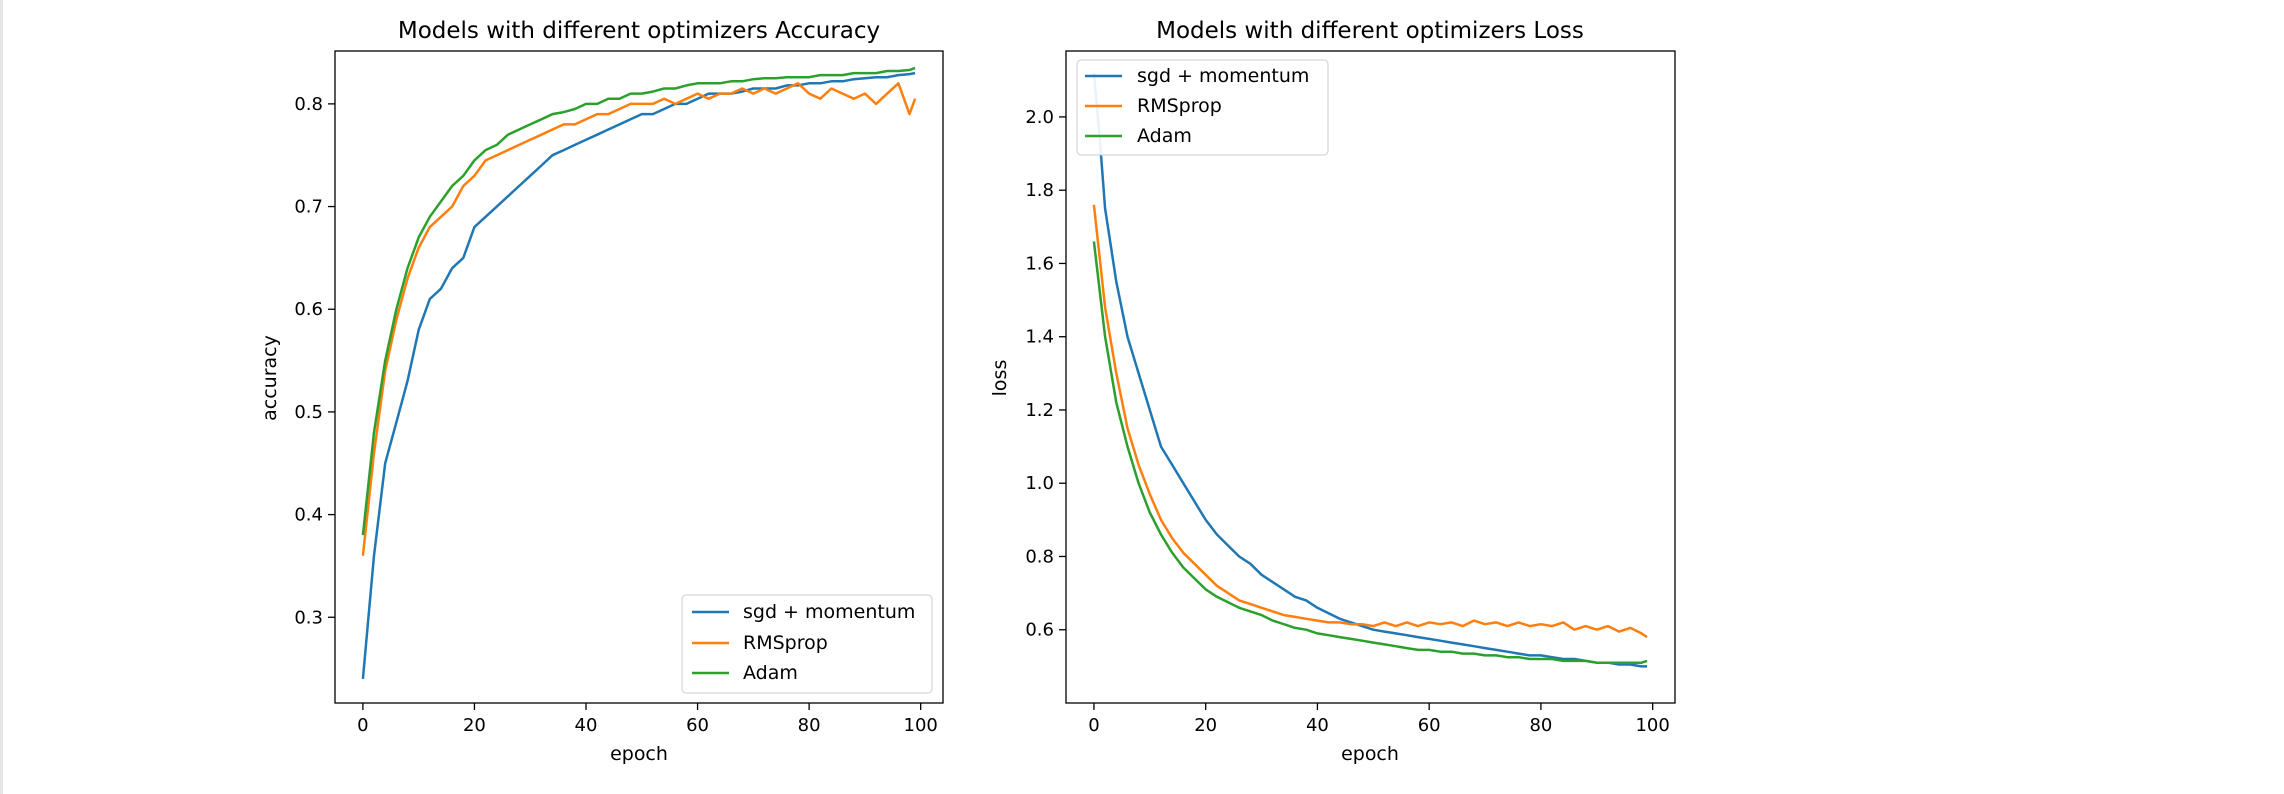  I want to click on loss-legend-label-rmsprop: RMSprop, so click(1179, 106).